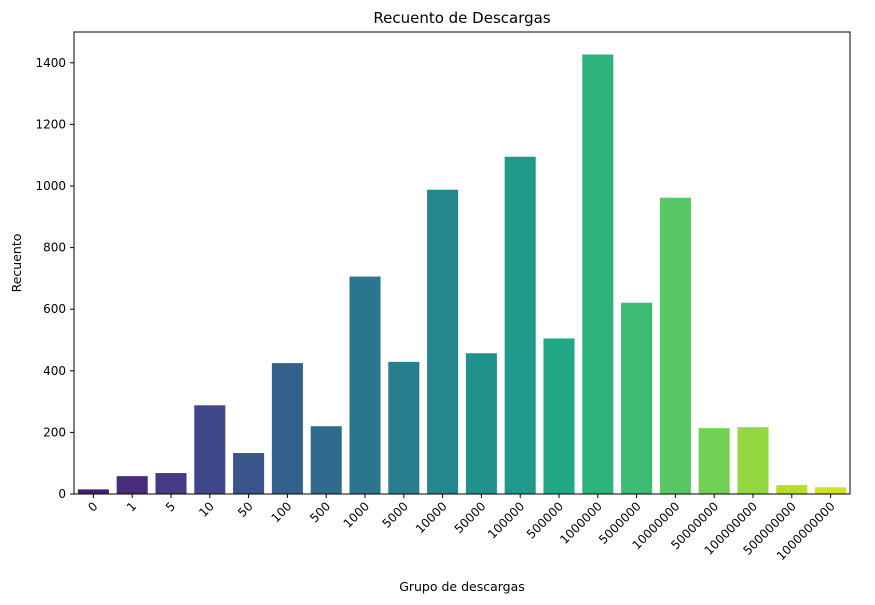  I want to click on chart-title: Recuento de Descargas, so click(461, 18).